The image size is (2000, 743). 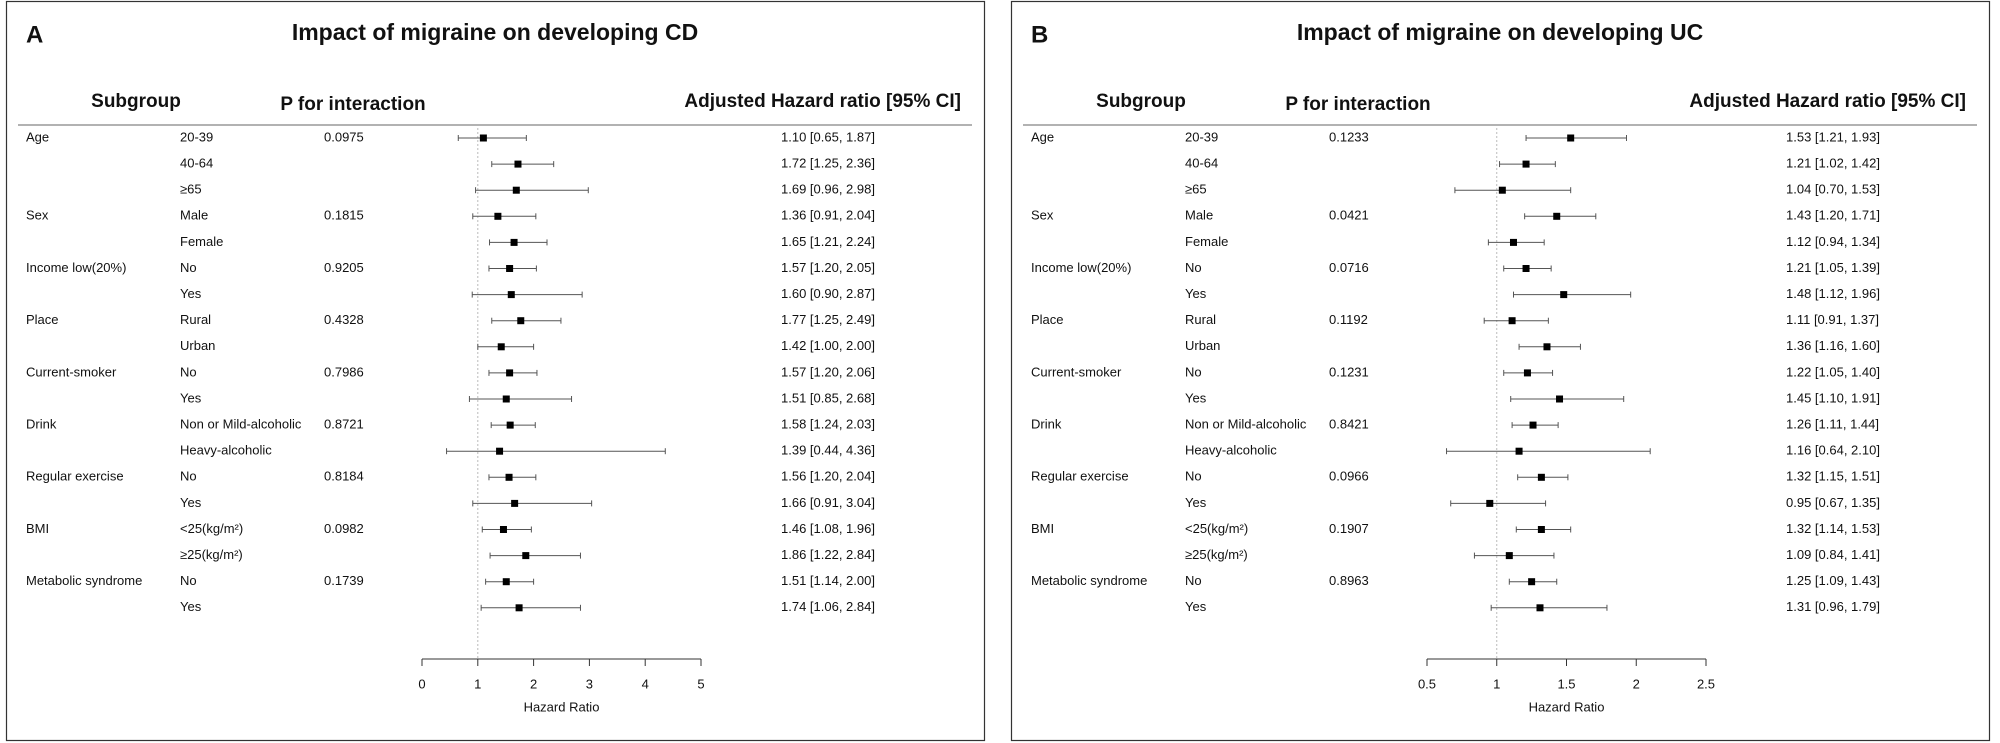 What do you see at coordinates (828, 345) in the screenshot?
I see `value-label: 1.42 [1.00, 2.00]` at bounding box center [828, 345].